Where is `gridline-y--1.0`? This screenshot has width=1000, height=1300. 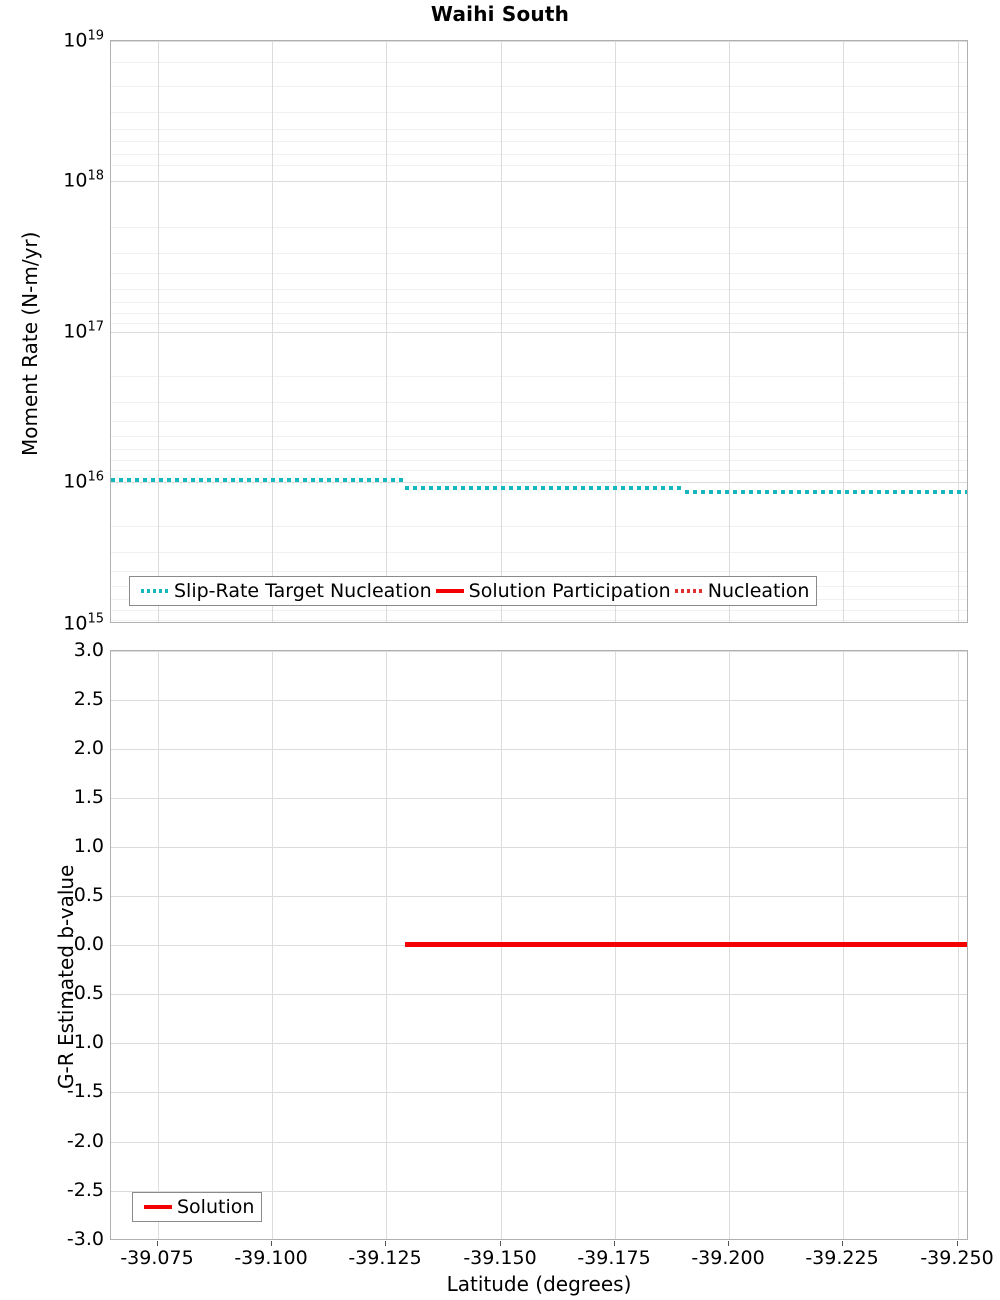 gridline-y--1.0 is located at coordinates (539, 1043).